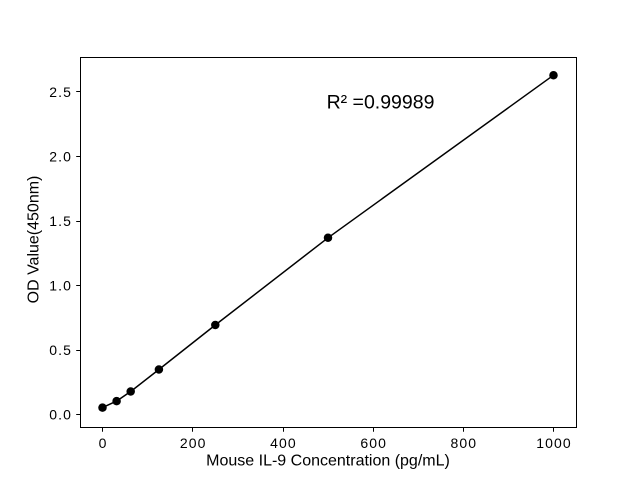 This screenshot has height=480, width=640. What do you see at coordinates (193, 443) in the screenshot?
I see `svg-text: 200` at bounding box center [193, 443].